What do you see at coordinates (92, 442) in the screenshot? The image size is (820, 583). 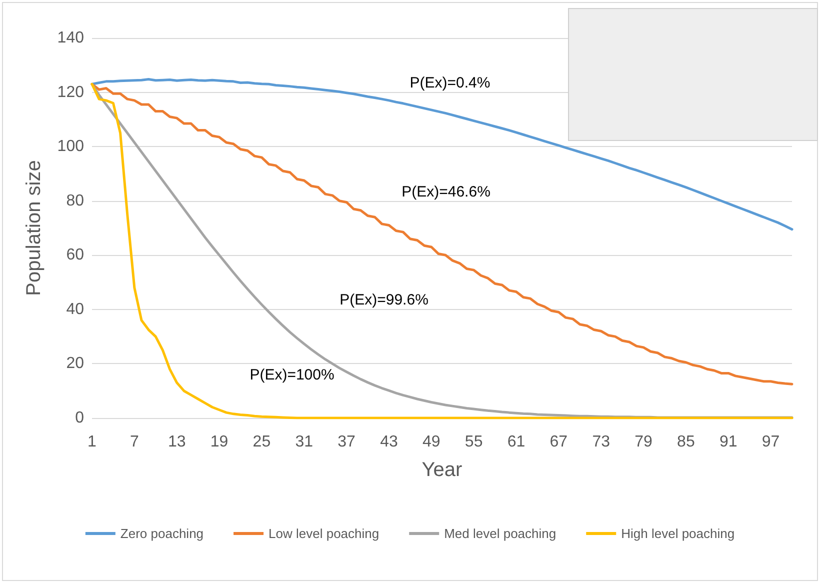 I see `x-tick-label: 1` at bounding box center [92, 442].